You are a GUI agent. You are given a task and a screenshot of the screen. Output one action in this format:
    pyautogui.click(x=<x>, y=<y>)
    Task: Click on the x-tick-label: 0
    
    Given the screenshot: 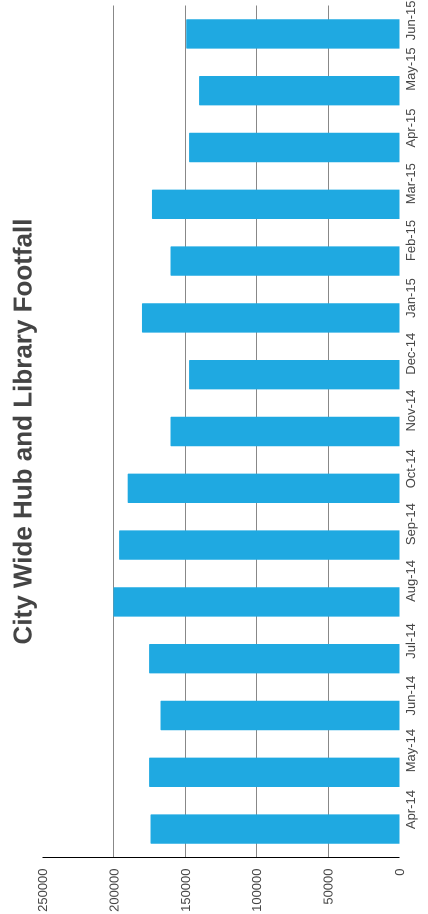 What is the action you would take?
    pyautogui.click(x=399, y=872)
    